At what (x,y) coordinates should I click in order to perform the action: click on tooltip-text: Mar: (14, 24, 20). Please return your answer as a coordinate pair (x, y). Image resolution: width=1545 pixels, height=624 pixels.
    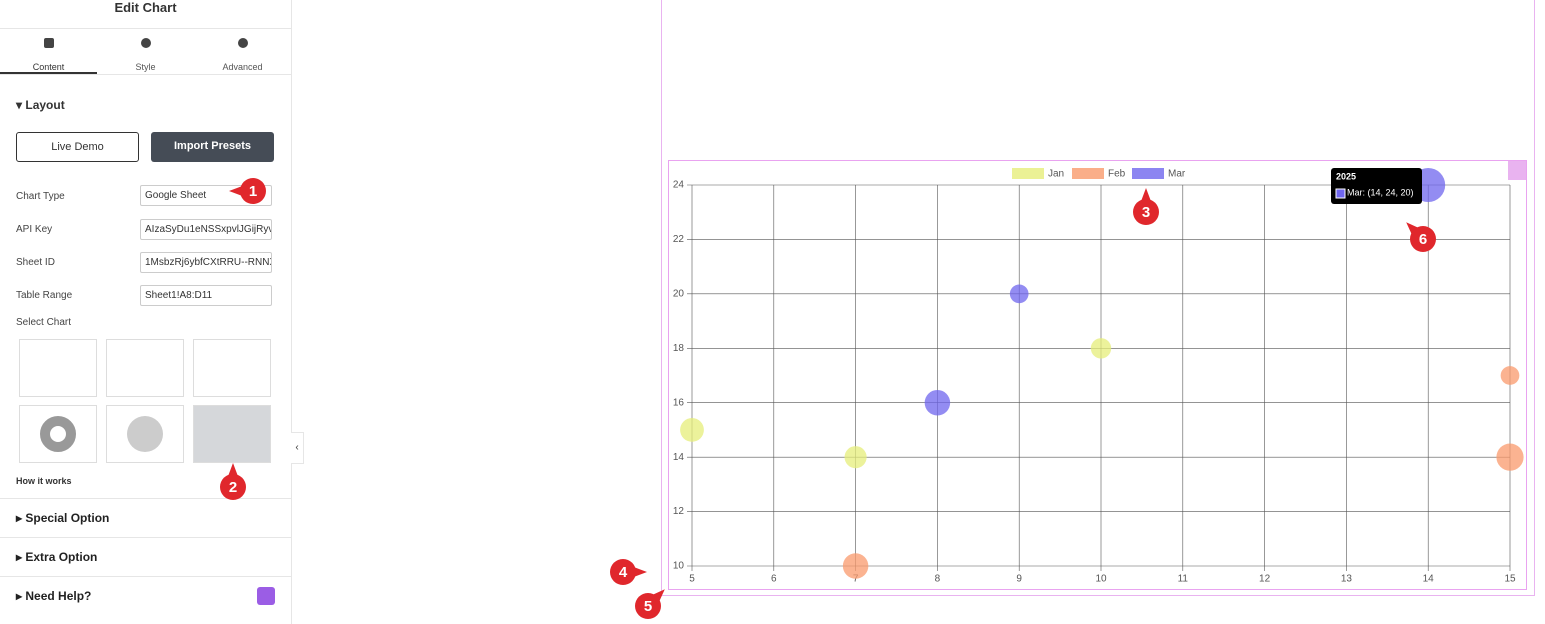
    Looking at the image, I should click on (1380, 192).